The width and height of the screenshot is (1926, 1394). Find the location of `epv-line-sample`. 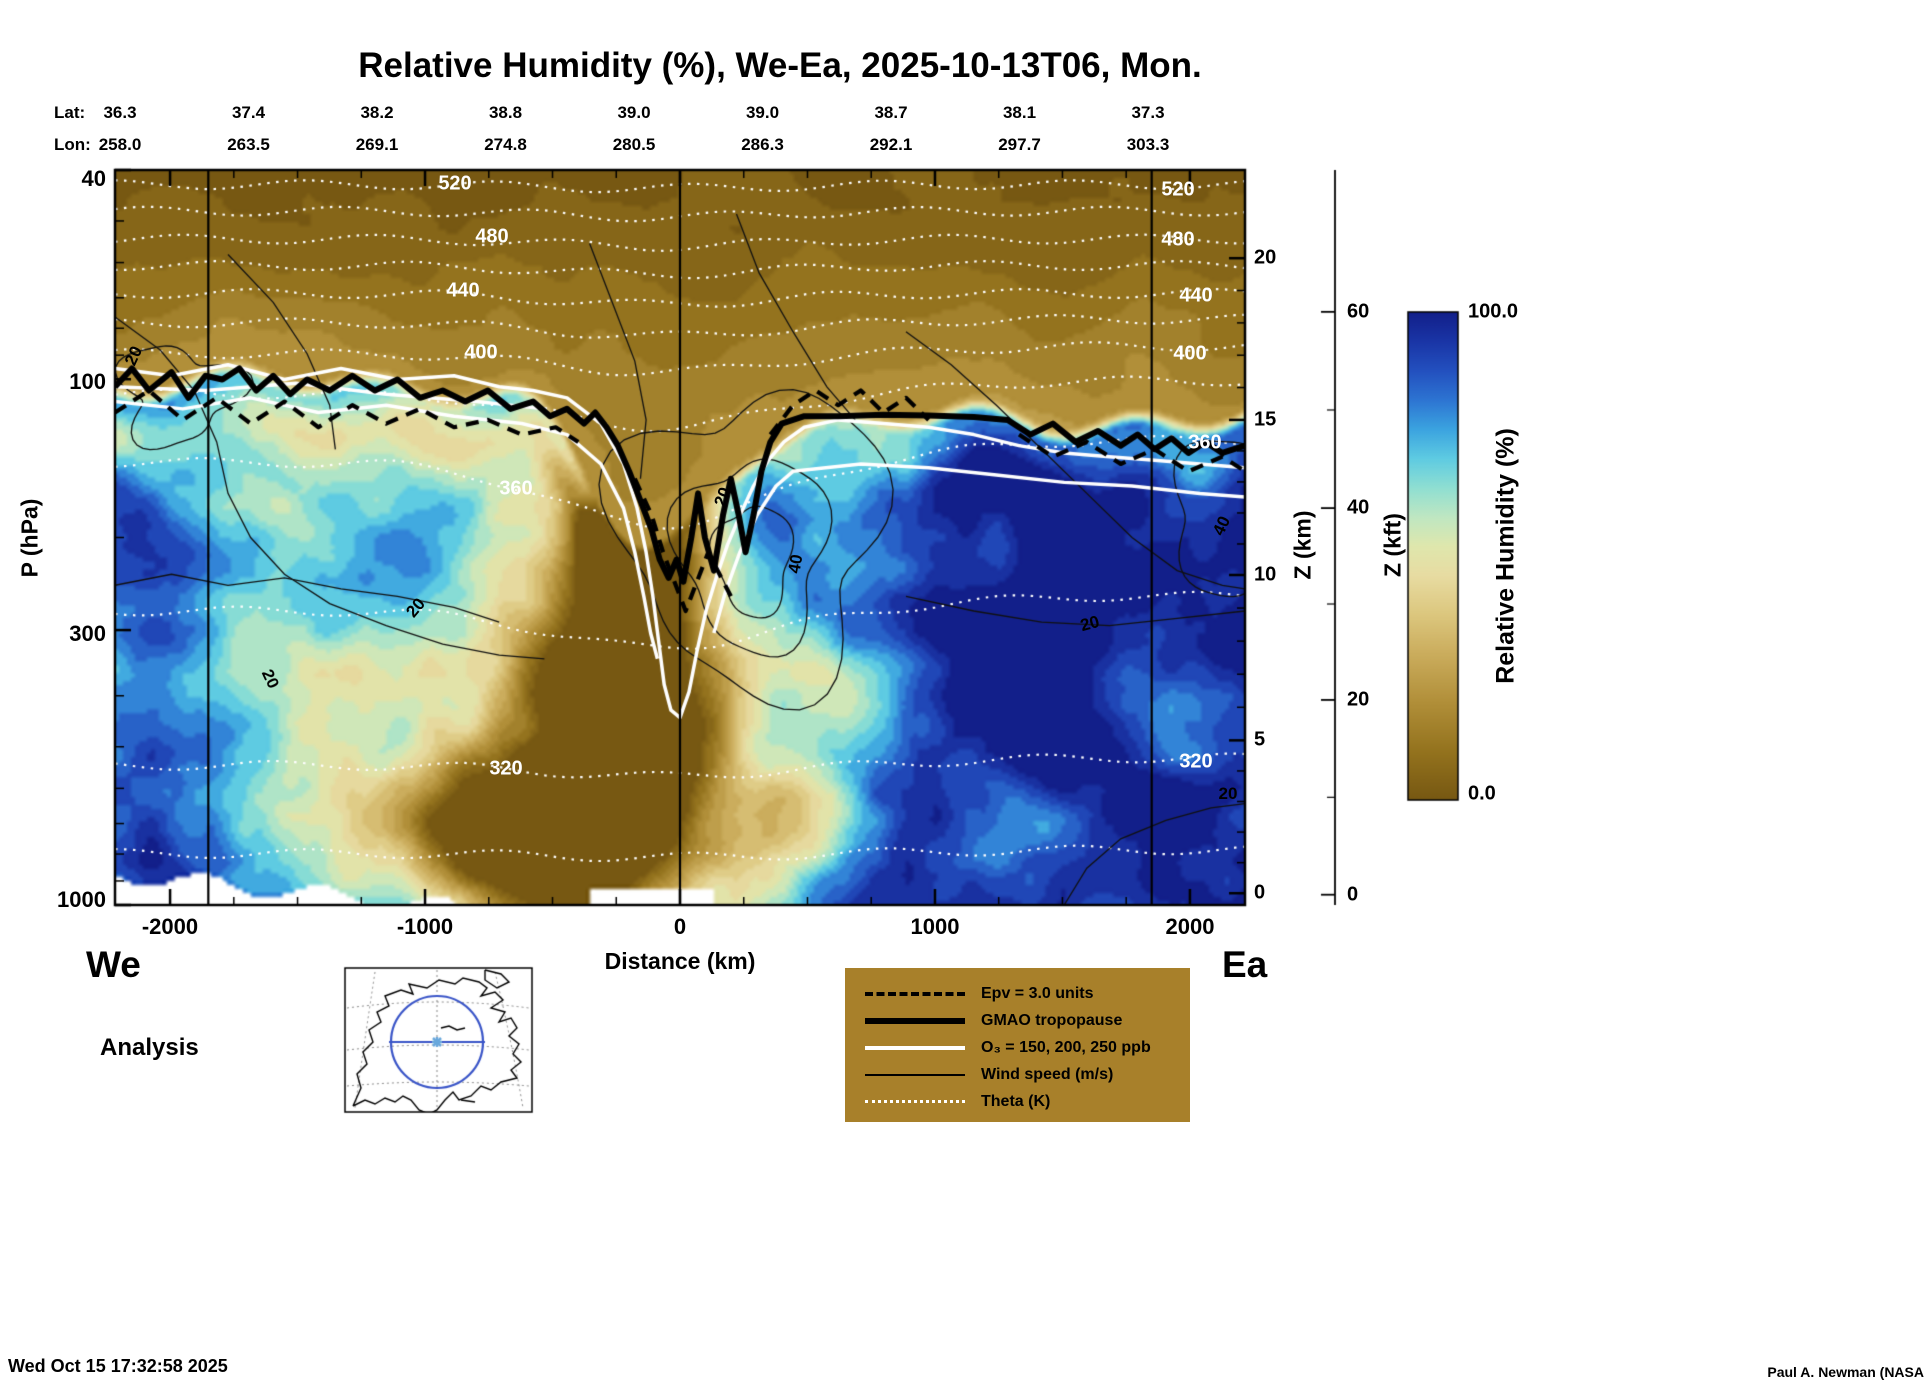

epv-line-sample is located at coordinates (915, 993).